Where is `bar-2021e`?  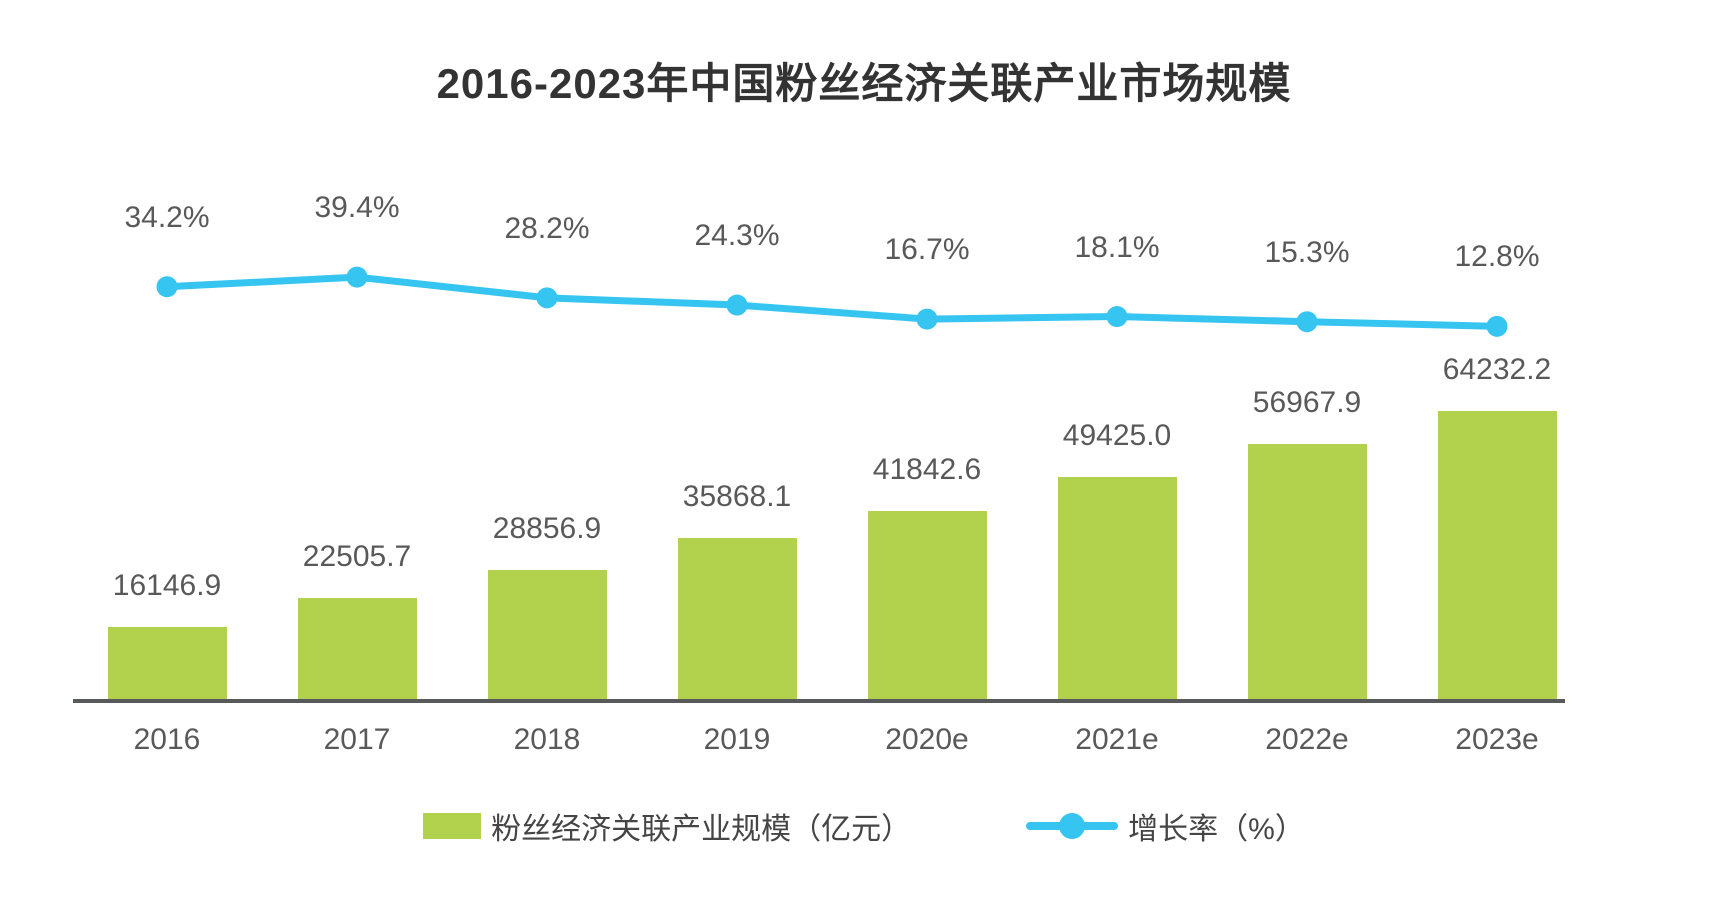
bar-2021e is located at coordinates (1117, 588).